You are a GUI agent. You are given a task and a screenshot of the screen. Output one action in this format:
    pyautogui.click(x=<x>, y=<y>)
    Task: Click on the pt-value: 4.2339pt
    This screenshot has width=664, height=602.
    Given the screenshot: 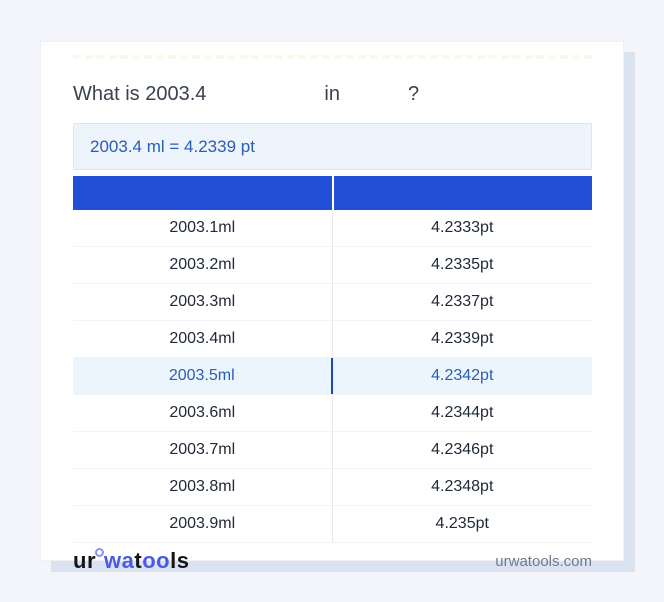 What is the action you would take?
    pyautogui.click(x=462, y=338)
    